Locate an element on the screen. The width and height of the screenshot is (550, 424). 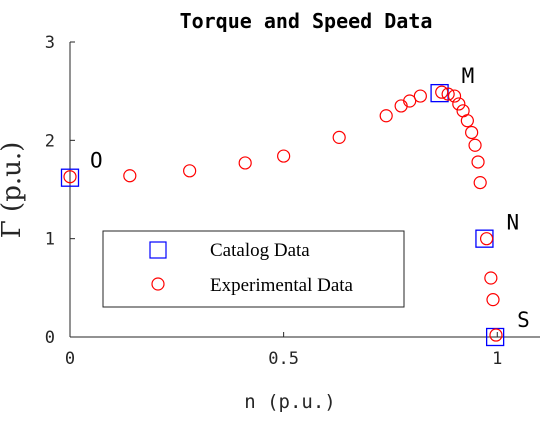
annotation-s: S is located at coordinates (523, 320).